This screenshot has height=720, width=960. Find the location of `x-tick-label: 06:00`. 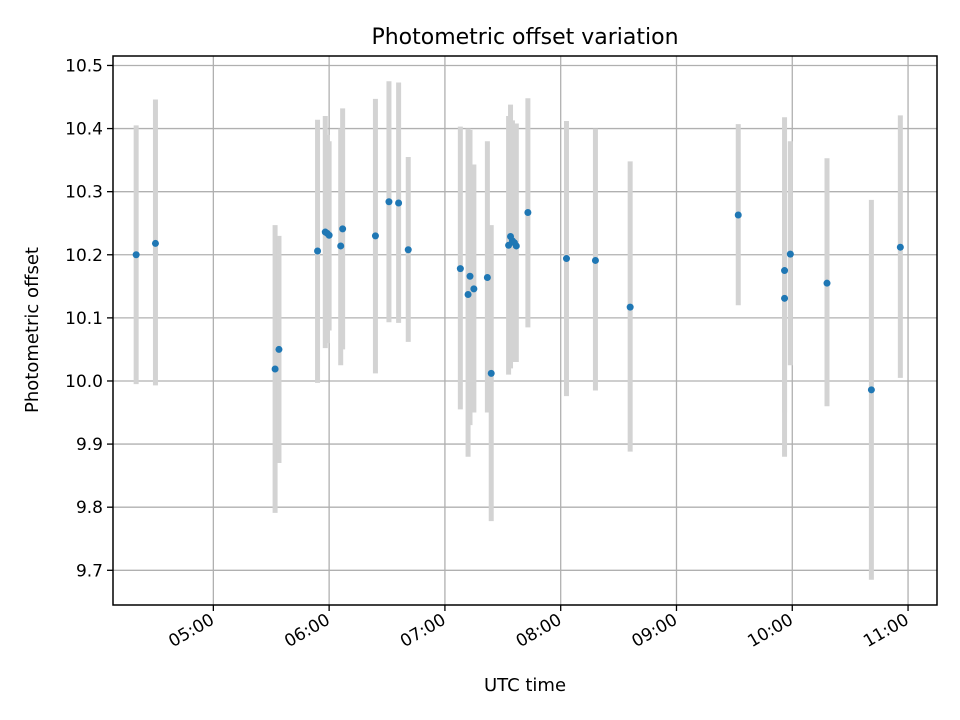

x-tick-label: 06:00 is located at coordinates (307, 631).